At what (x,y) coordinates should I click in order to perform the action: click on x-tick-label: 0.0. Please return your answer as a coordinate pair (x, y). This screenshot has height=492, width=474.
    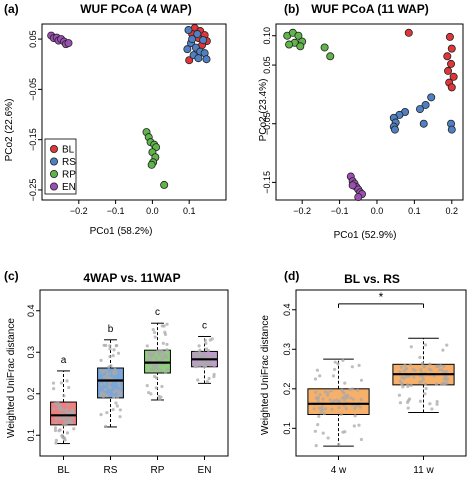
    Looking at the image, I should click on (152, 211).